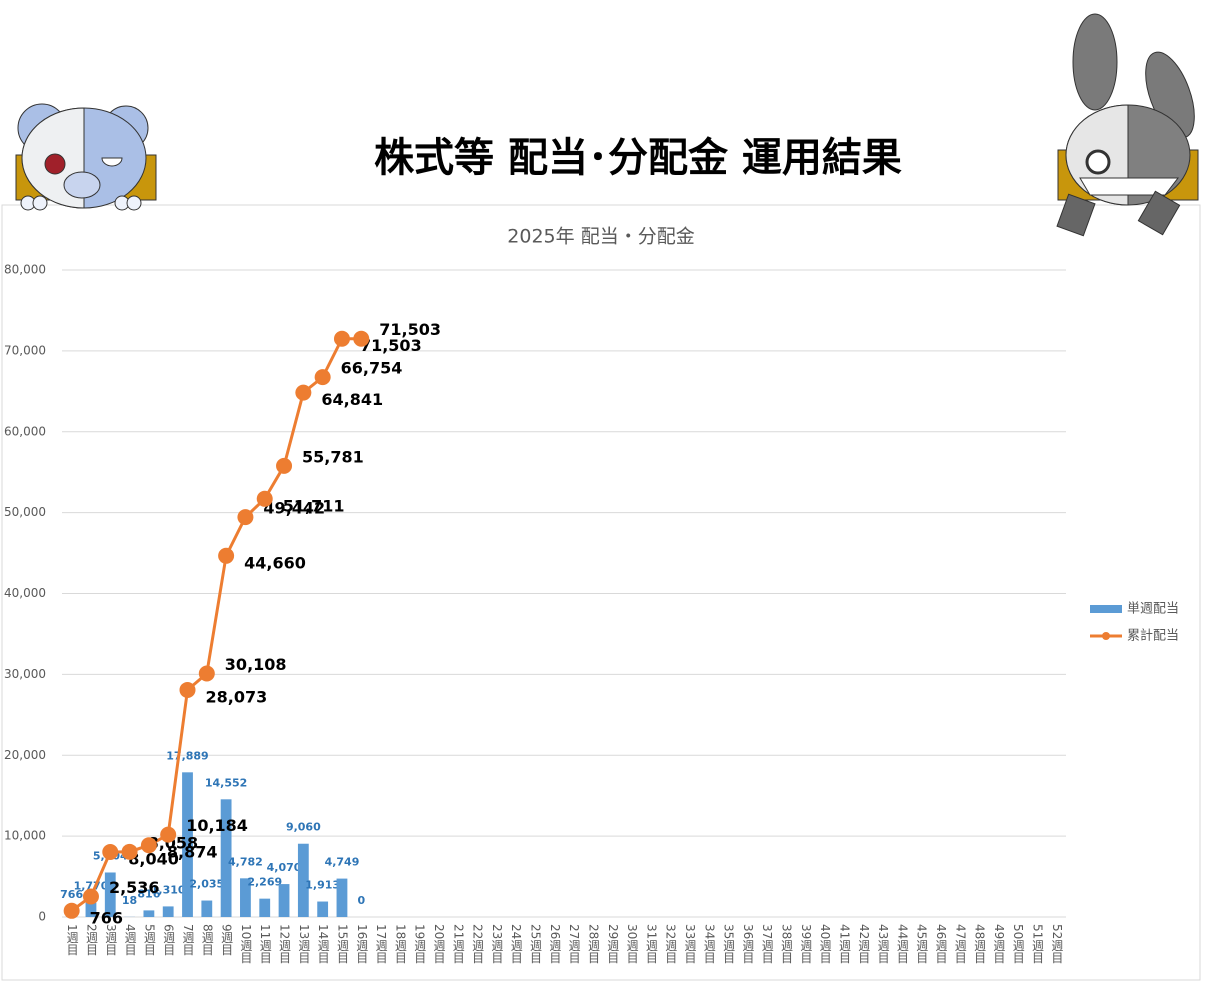  Describe the element at coordinates (980, 943) in the screenshot. I see `x-tick-label: 48週目` at that location.